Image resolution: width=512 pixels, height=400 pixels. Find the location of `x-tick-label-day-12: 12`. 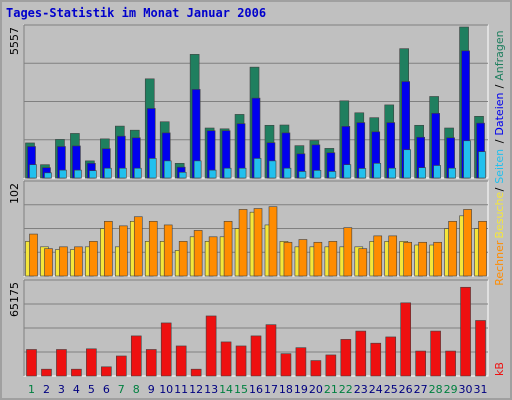

x-tick-label-day-12: 12 is located at coordinates (196, 389).